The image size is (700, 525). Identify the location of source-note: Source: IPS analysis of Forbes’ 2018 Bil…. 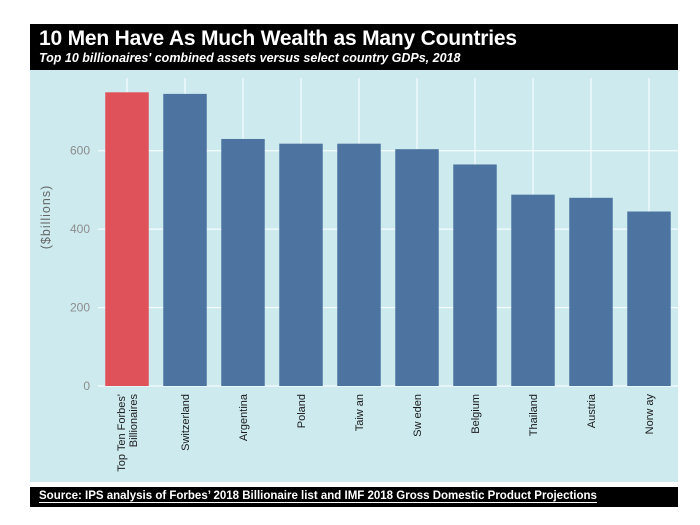
(318, 496).